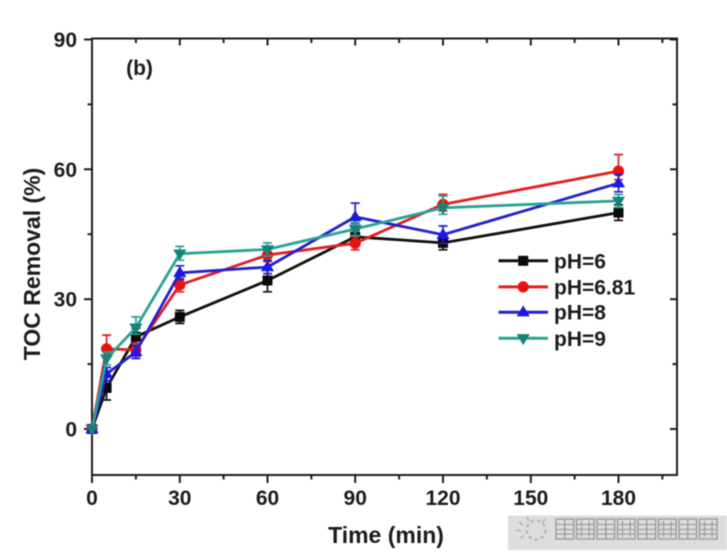 Image resolution: width=727 pixels, height=556 pixels. I want to click on svg-text: Time (min), so click(386, 535).